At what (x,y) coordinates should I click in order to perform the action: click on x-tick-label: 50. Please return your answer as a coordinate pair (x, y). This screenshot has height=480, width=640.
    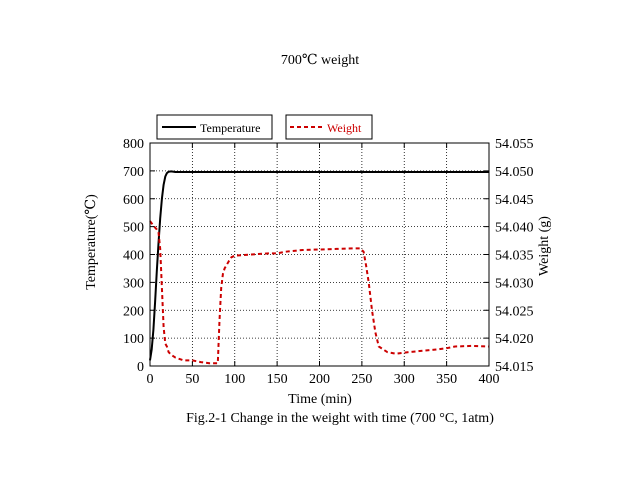
    Looking at the image, I should click on (192, 379).